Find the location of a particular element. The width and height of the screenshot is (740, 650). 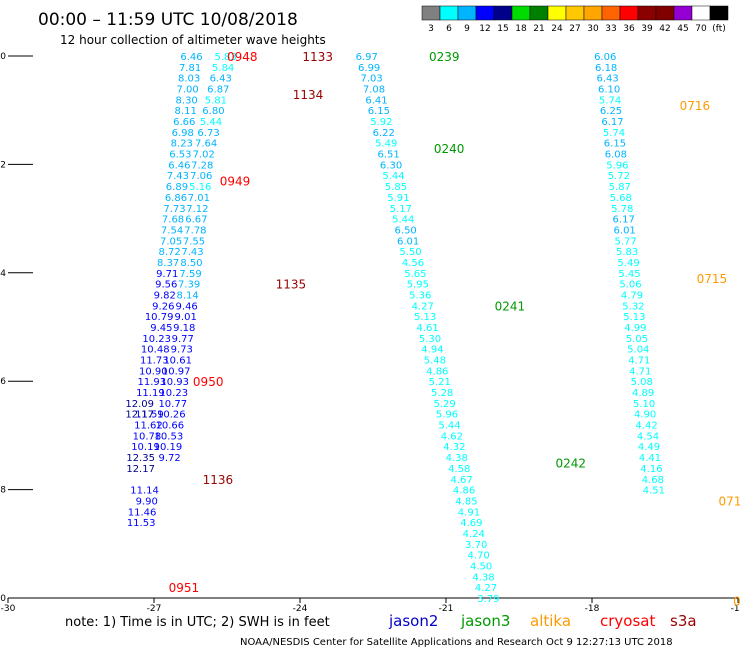

swh-point: 7.39 is located at coordinates (189, 285).